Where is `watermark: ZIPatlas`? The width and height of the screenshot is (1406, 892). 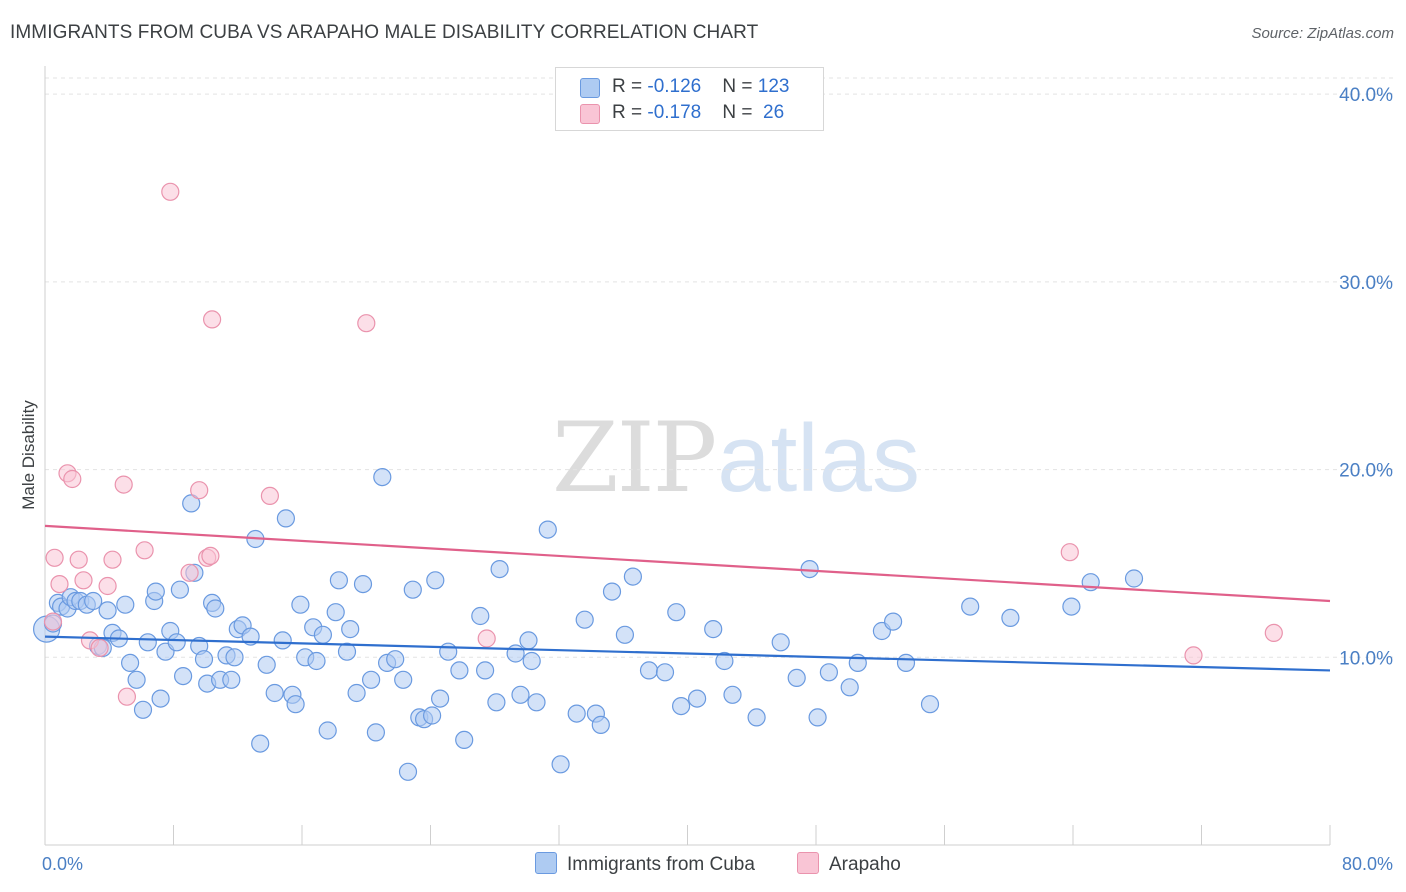
watermark: ZIPatlas is located at coordinates (736, 458).